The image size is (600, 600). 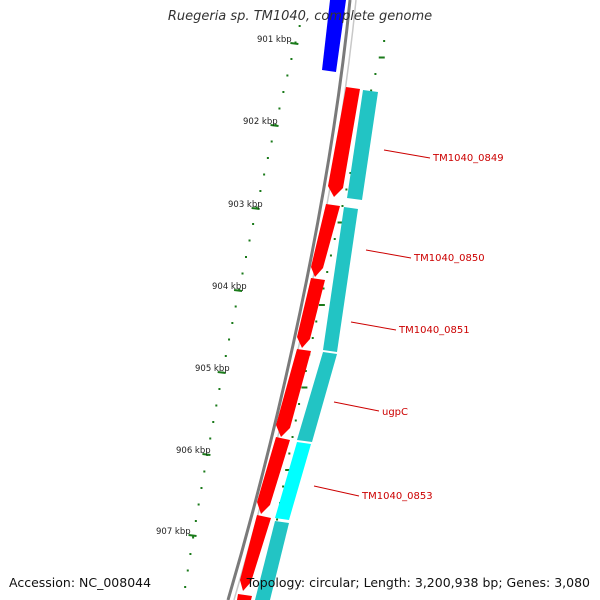 I want to click on gene-label-TM1040_0850: TM1040_0850, so click(x=449, y=258).